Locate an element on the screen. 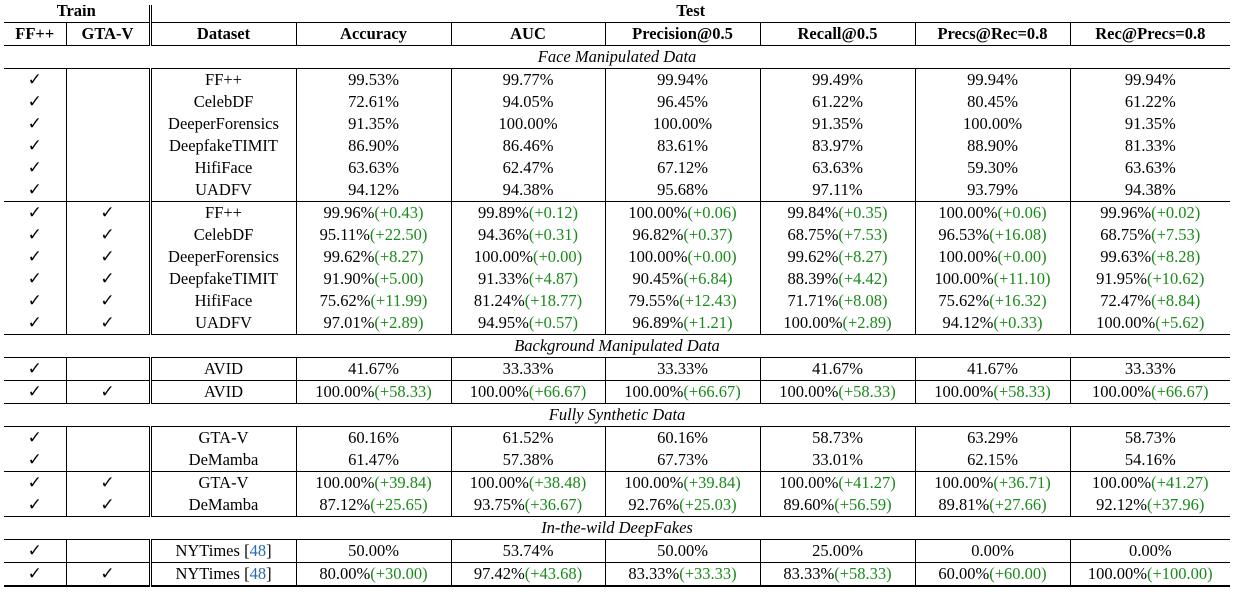 This screenshot has height=600, width=1236. metric-value: 93.75% is located at coordinates (499, 504).